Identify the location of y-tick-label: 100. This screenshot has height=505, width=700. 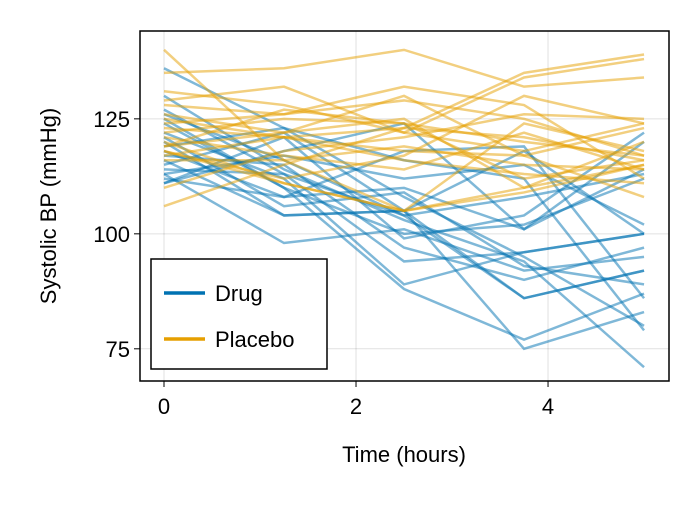
(111, 234).